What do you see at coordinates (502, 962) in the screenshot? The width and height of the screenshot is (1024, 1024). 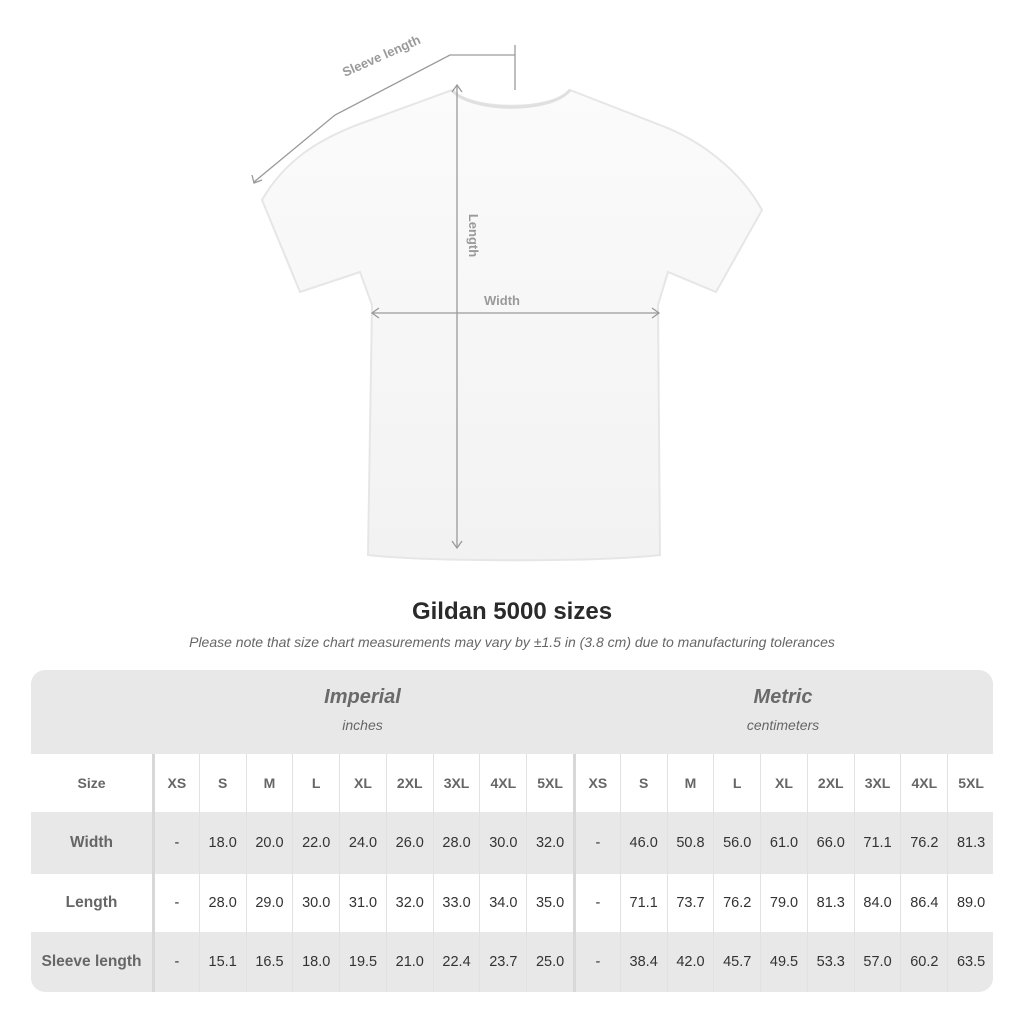 I see `value-cell: 23.7` at bounding box center [502, 962].